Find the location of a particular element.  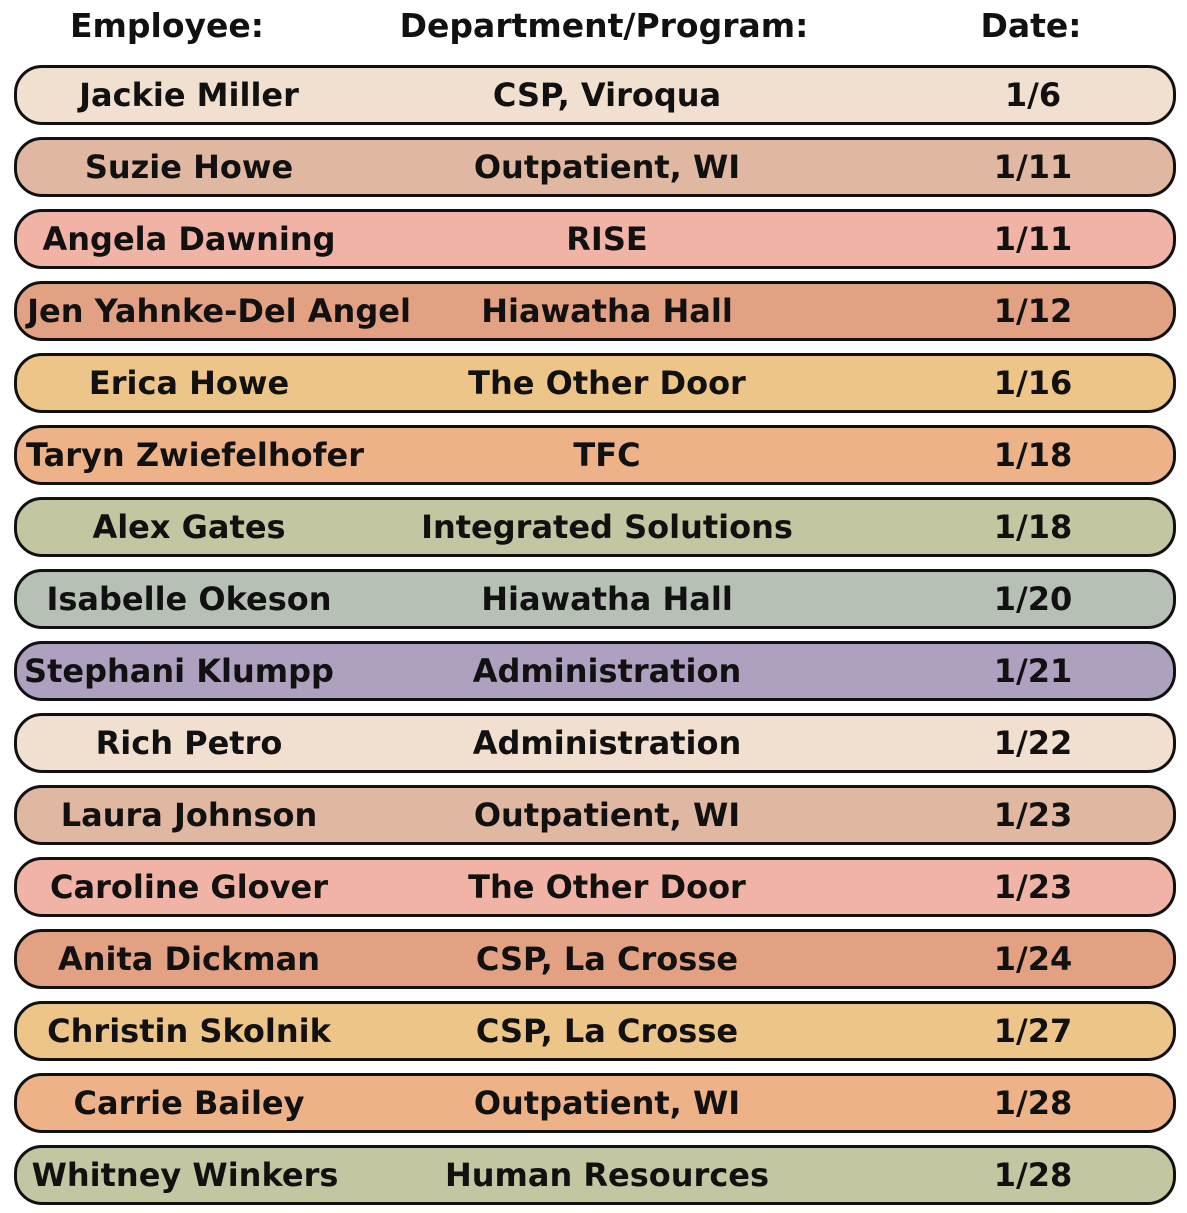

employee-name: Whitney Winkers is located at coordinates (185, 1175).